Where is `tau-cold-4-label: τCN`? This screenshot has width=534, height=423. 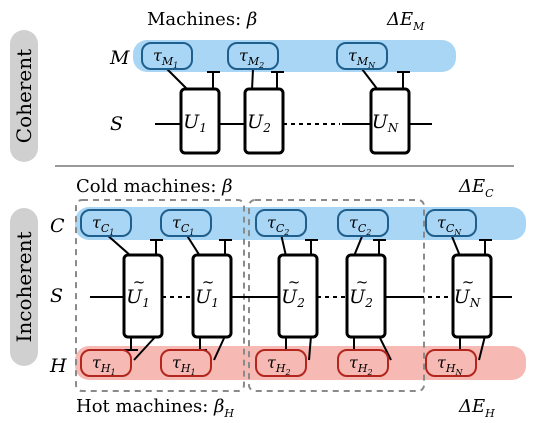
tau-cold-4-label: τCN is located at coordinates (449, 225).